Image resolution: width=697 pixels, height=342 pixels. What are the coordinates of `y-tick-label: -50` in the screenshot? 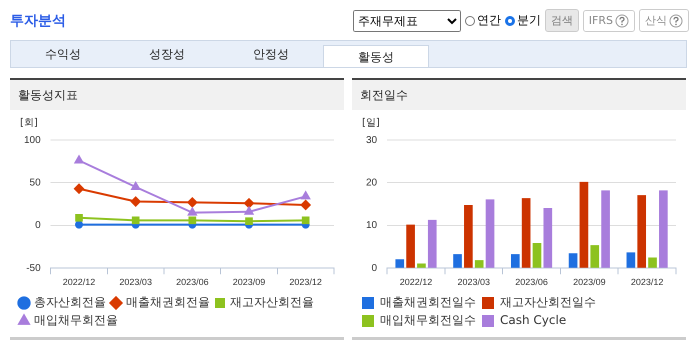 It's located at (34, 268).